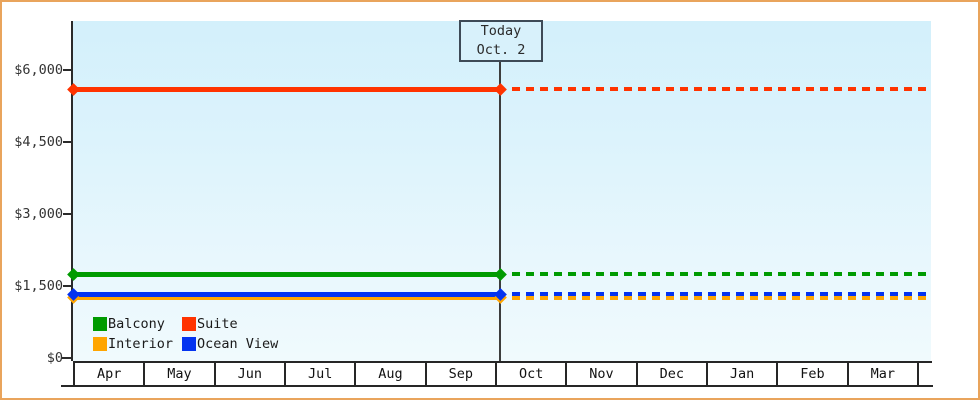 Image resolution: width=980 pixels, height=400 pixels. I want to click on y-axis, so click(72, 191).